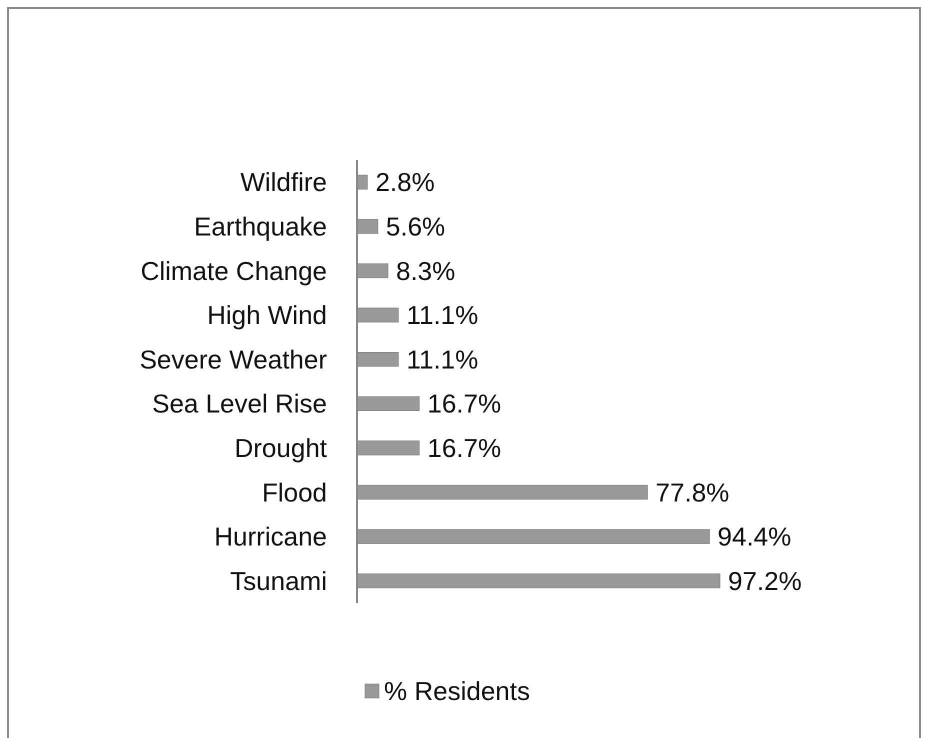 This screenshot has height=738, width=931. I want to click on data-label: 8.3%, so click(426, 271).